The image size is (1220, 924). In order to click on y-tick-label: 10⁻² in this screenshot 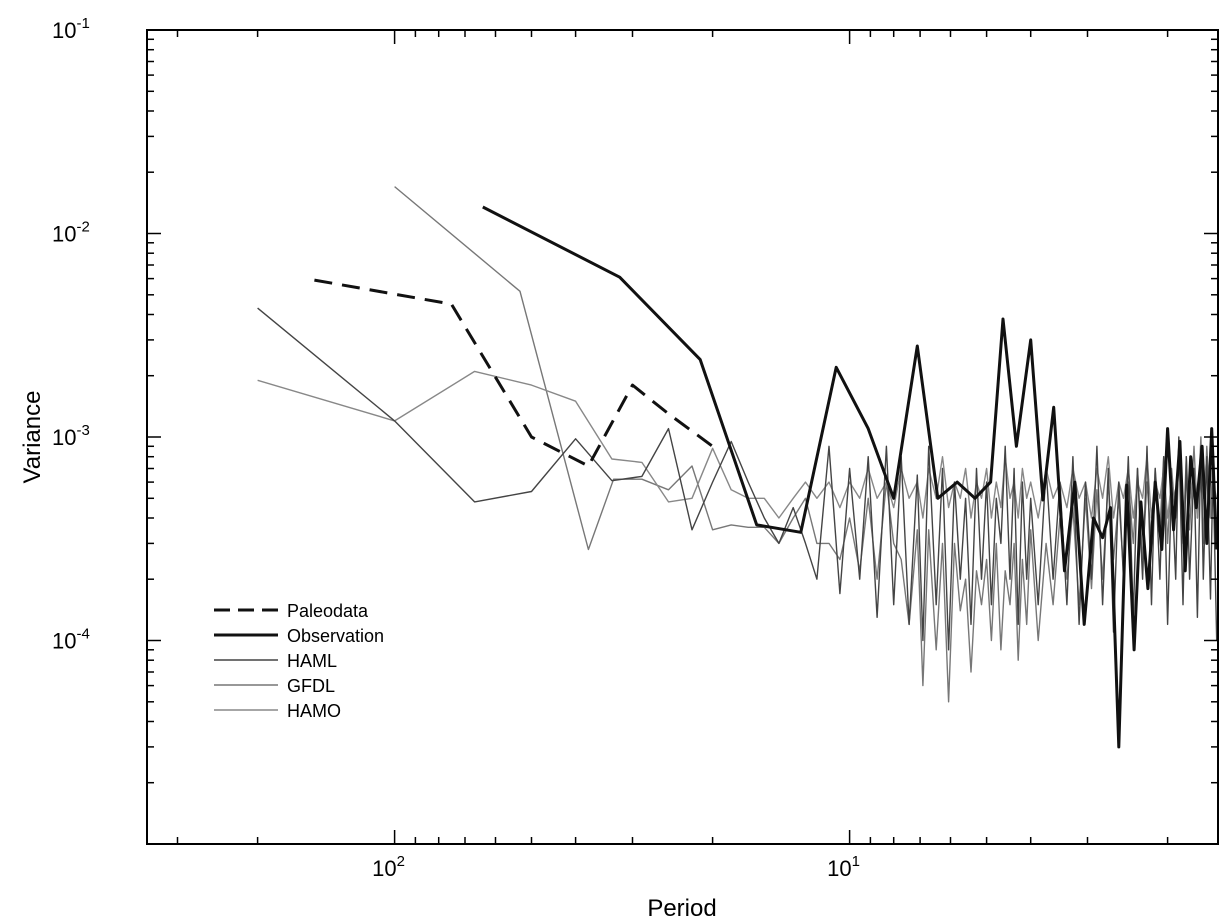, I will do `click(71, 233)`.